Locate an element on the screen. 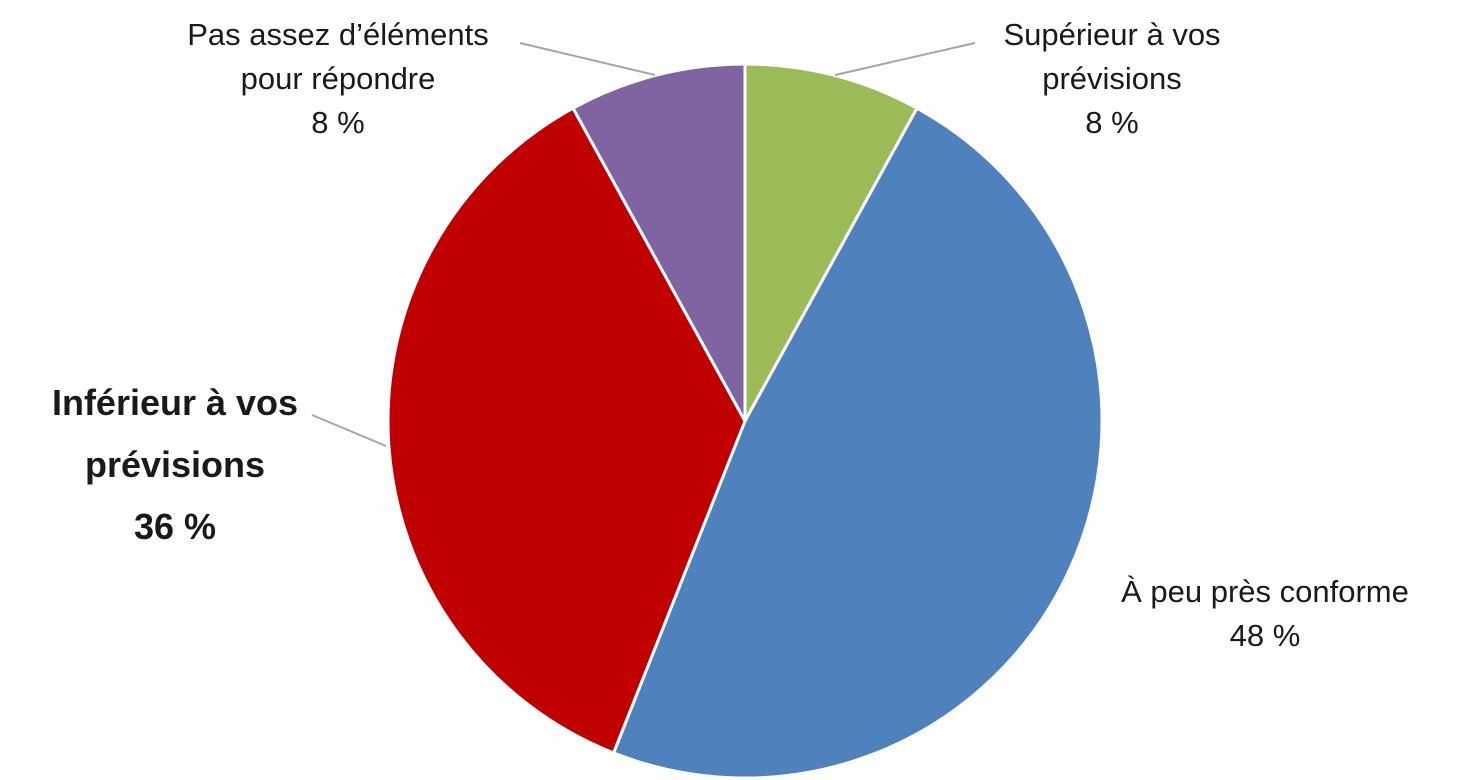  slice-value-1: 48 % is located at coordinates (1265, 635).